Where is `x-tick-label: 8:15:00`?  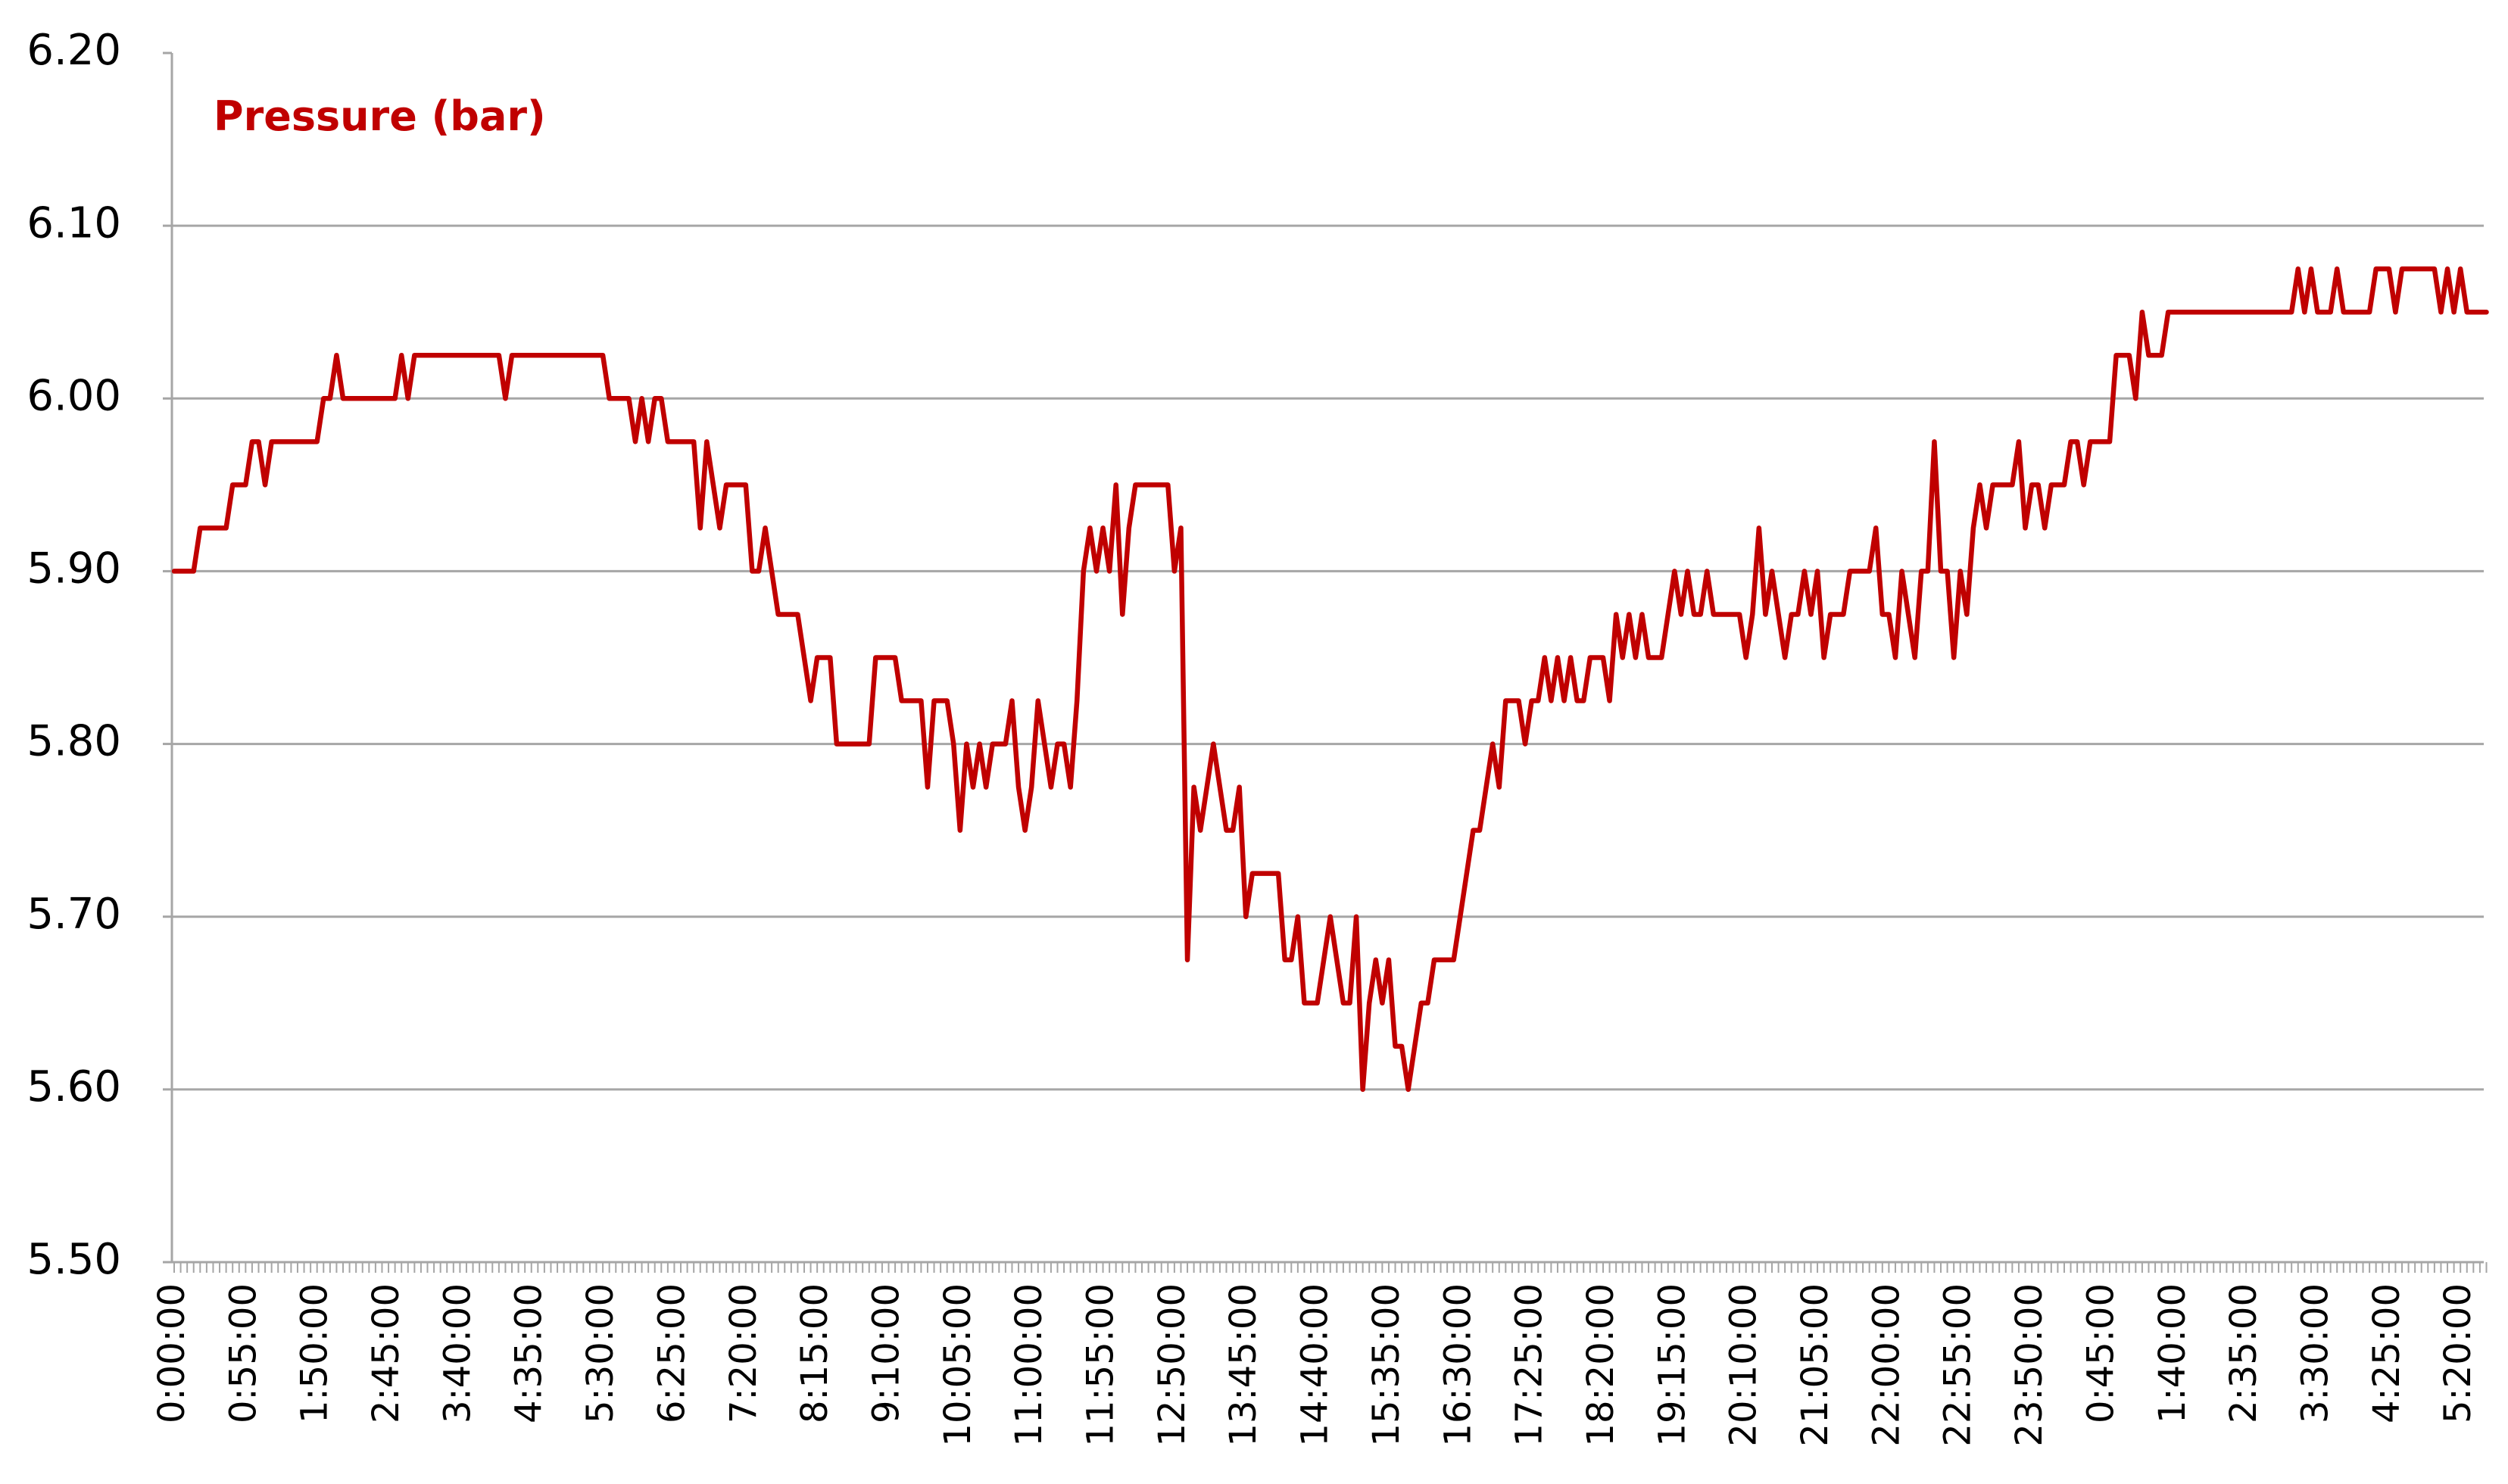 x-tick-label: 8:15:00 is located at coordinates (815, 1353).